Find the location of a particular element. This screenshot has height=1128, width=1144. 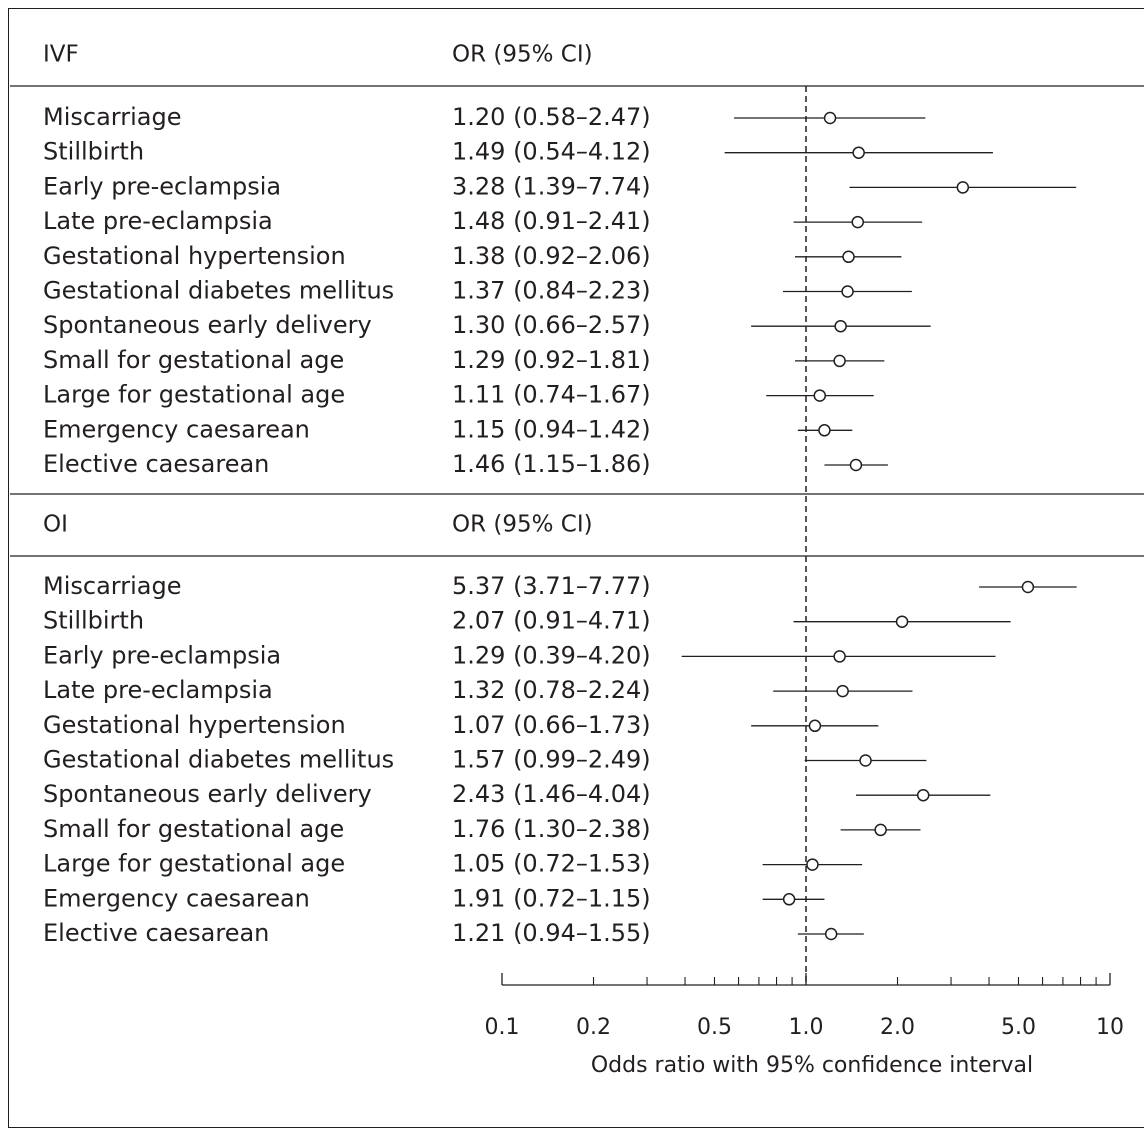

or-ci-text: 1.29 (0.39–4.20) is located at coordinates (551, 655).